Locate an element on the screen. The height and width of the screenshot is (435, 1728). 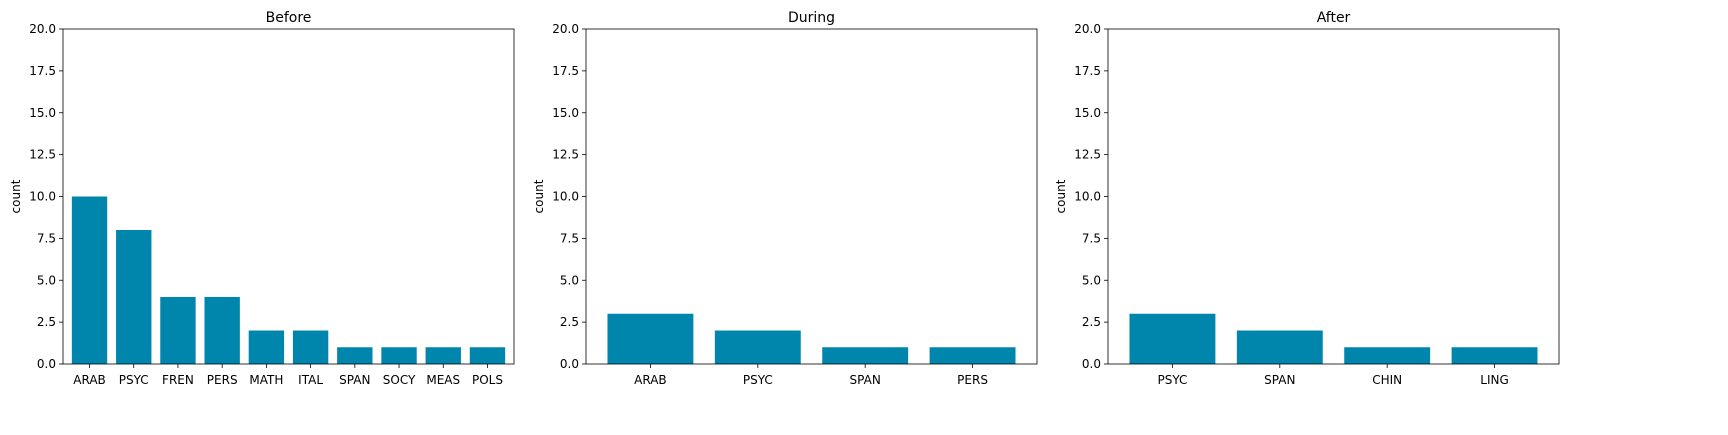
bar-socy is located at coordinates (399, 355).